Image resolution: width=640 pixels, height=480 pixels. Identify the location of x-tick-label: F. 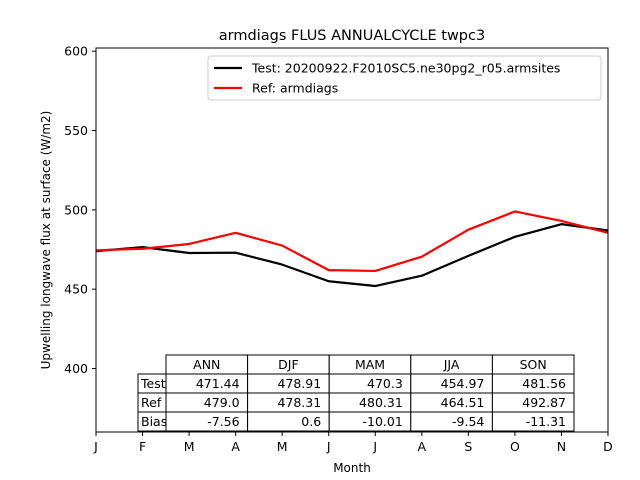
(142, 446).